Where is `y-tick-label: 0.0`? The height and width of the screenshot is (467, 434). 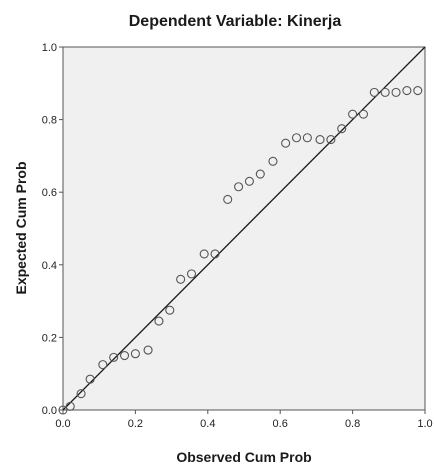
y-tick-label: 0.0 is located at coordinates (49, 411).